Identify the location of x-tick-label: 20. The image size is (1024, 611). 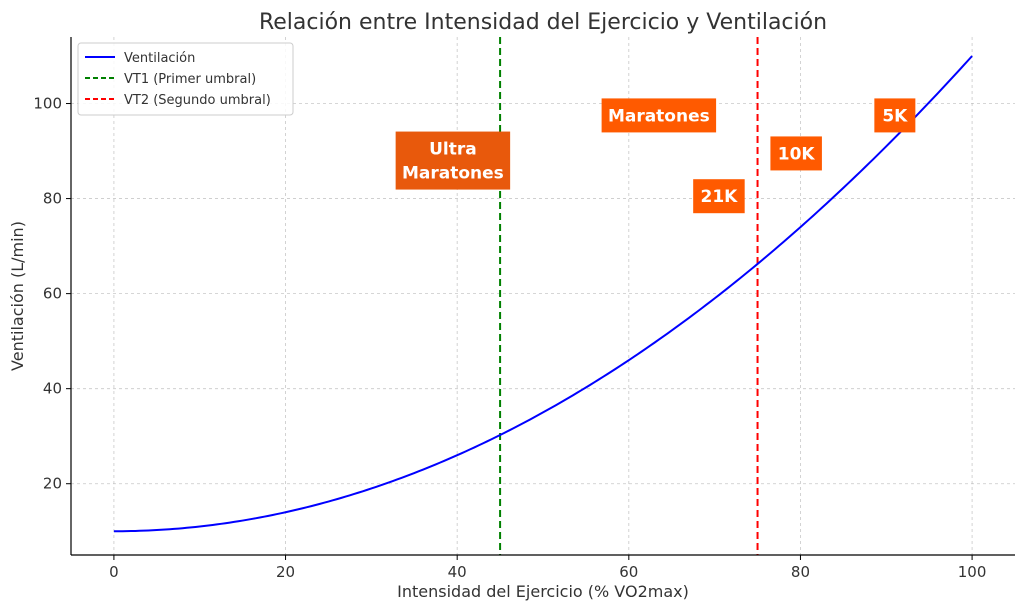
(285, 572).